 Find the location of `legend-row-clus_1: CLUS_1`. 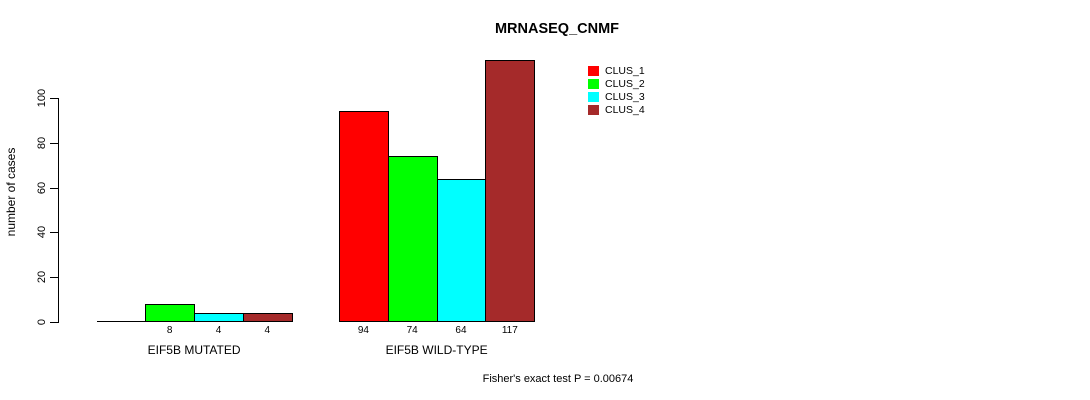

legend-row-clus_1: CLUS_1 is located at coordinates (616, 71).